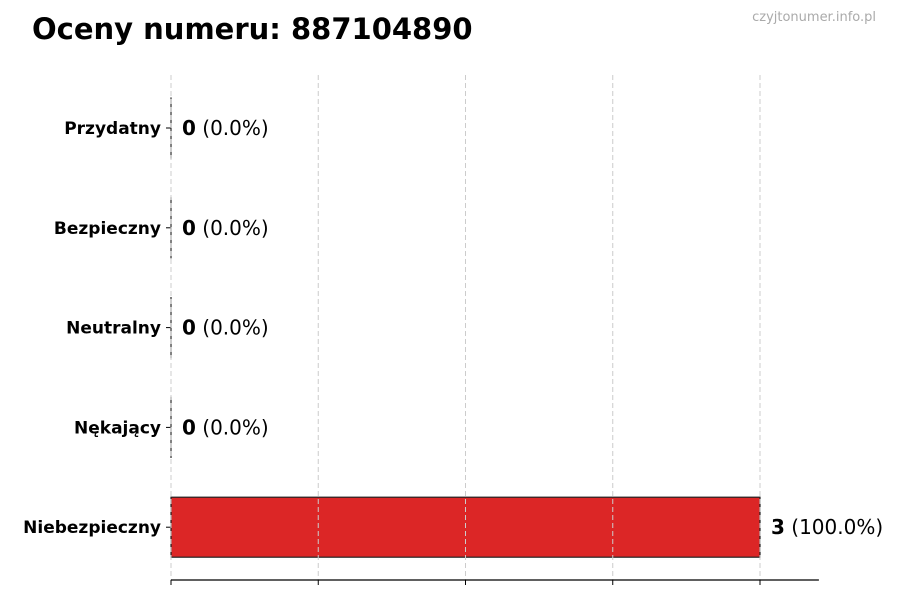  I want to click on y-tick-label: Nękający, so click(117, 428).